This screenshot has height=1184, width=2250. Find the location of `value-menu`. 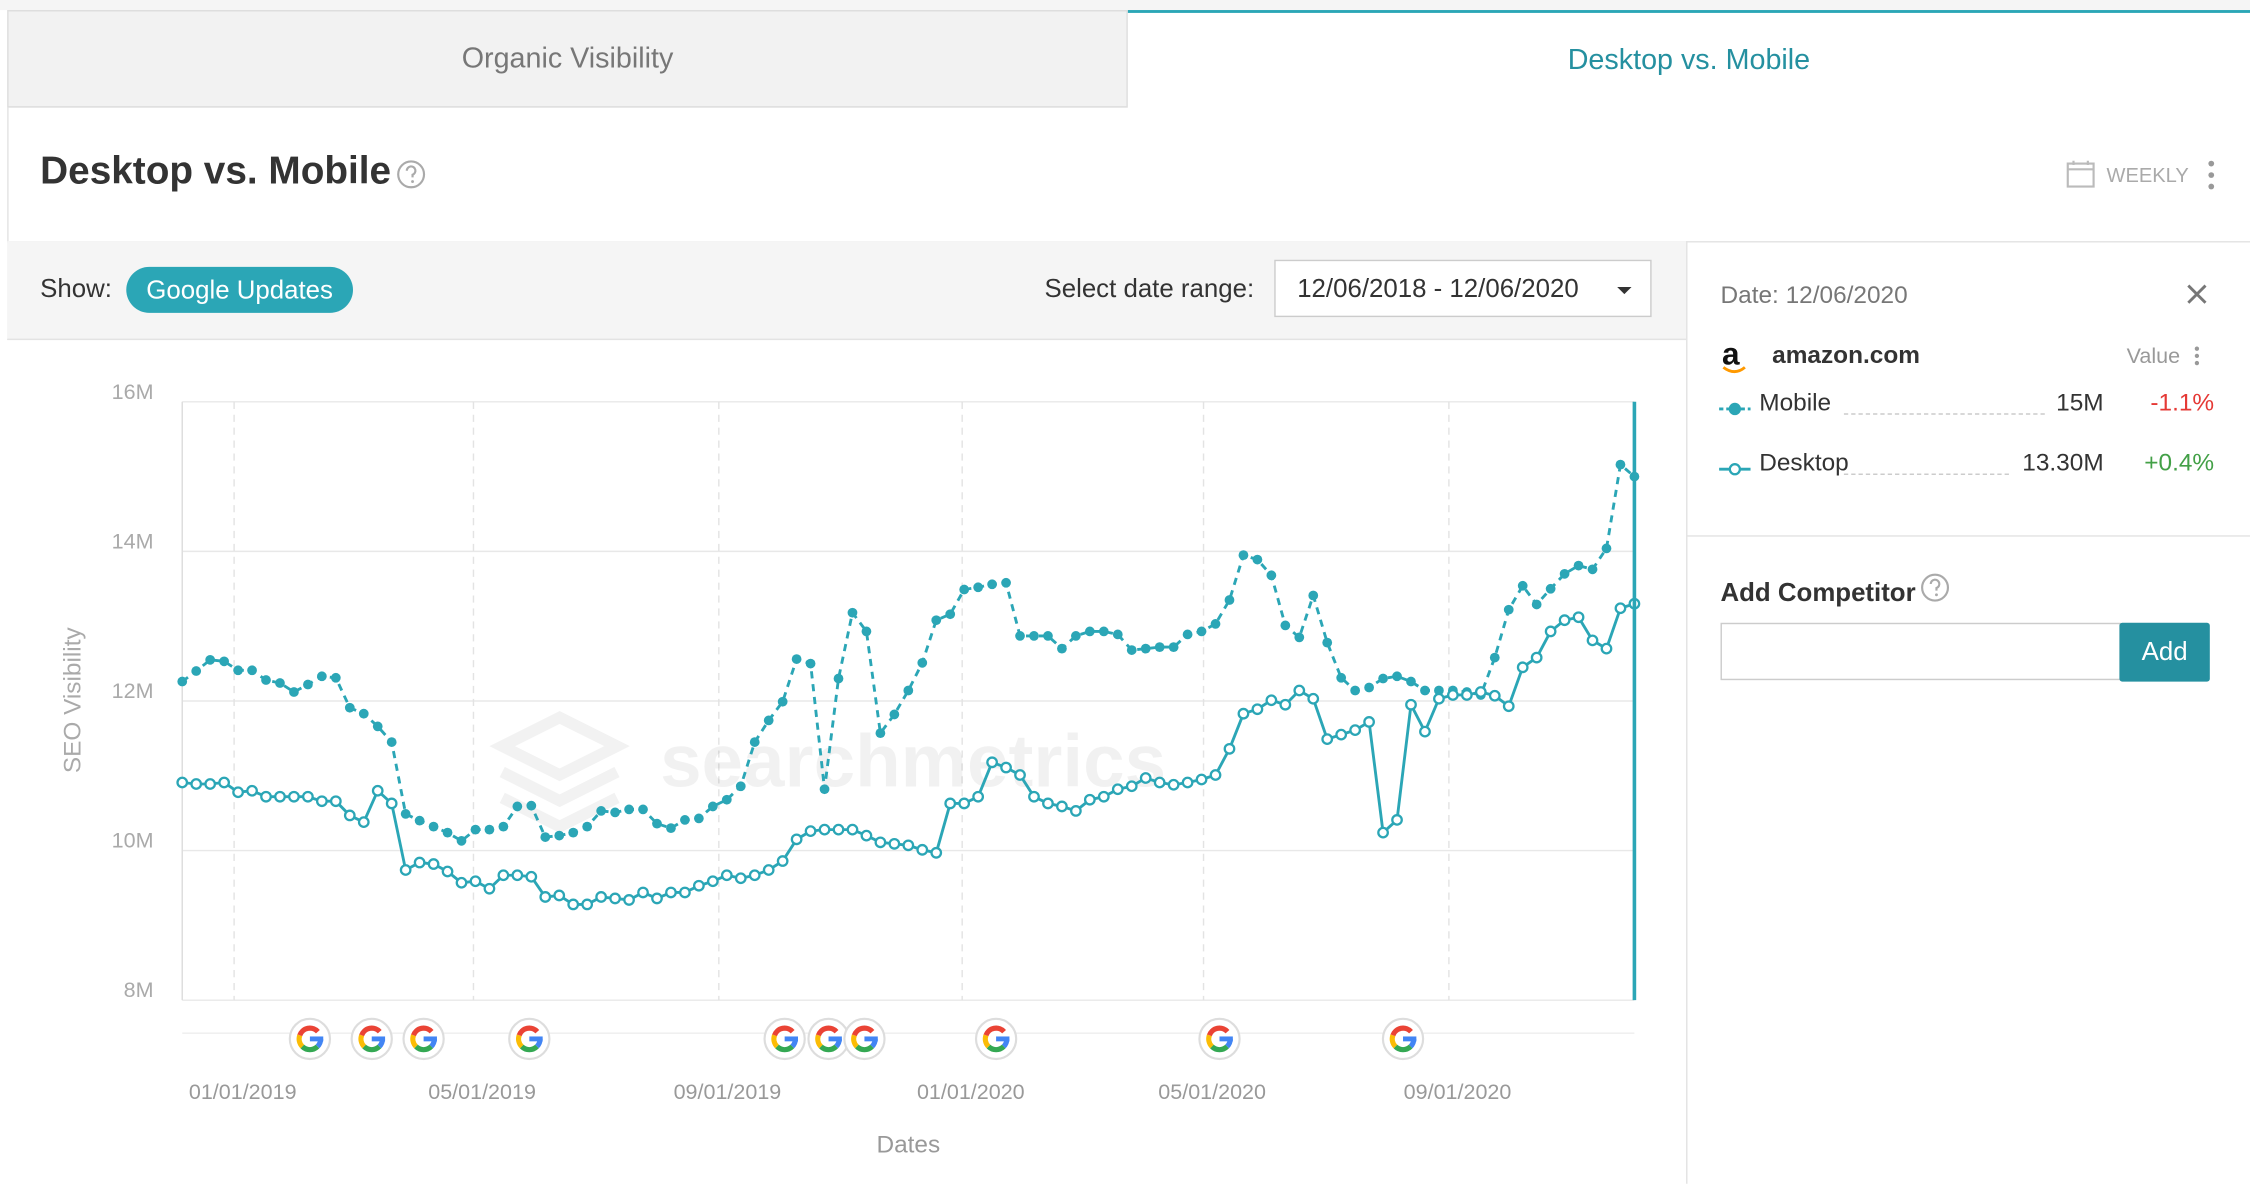

value-menu is located at coordinates (2196, 355).